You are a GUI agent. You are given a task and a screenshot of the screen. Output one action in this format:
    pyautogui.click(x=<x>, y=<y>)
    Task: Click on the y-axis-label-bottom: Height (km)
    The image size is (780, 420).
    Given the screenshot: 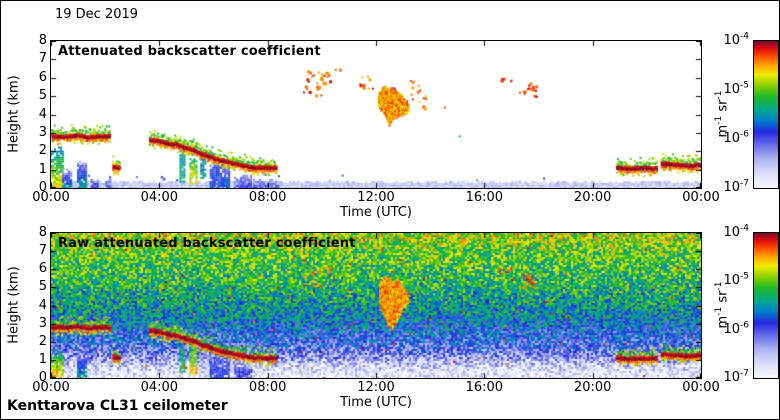 What is the action you would take?
    pyautogui.click(x=14, y=305)
    